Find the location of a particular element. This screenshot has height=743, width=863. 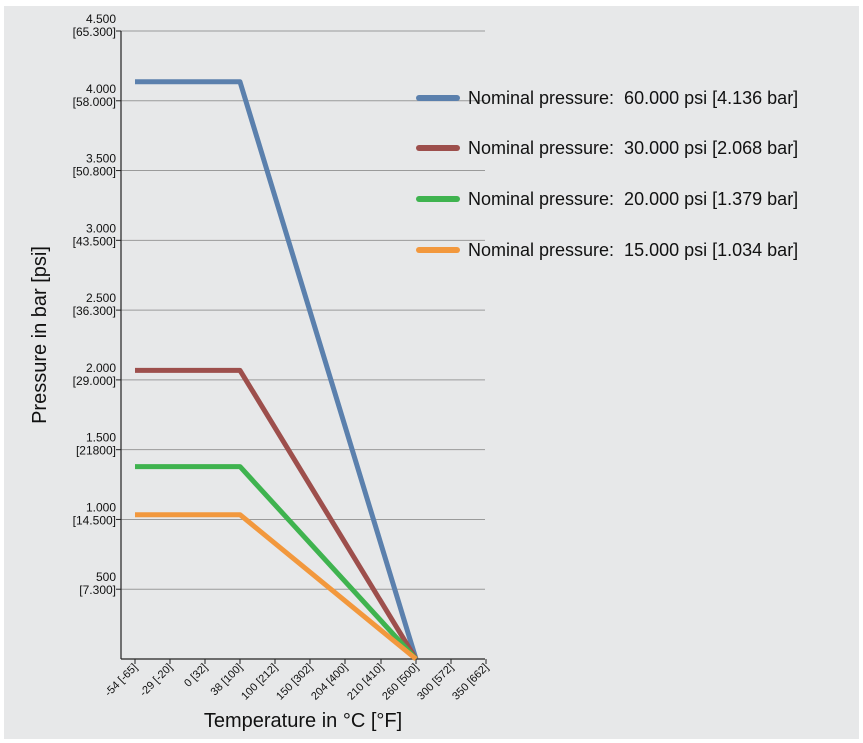

y-tick-label-psi: [21800] is located at coordinates (96, 451).